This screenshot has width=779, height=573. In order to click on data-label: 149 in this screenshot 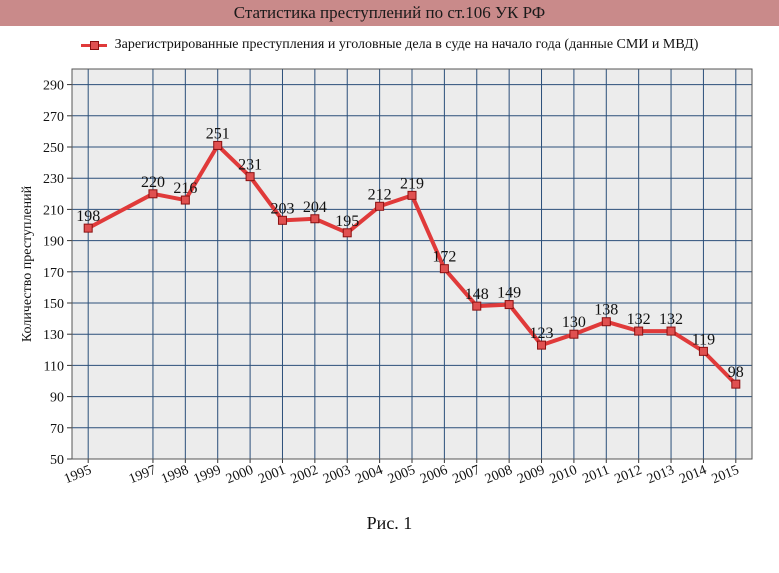, I will do `click(509, 293)`.